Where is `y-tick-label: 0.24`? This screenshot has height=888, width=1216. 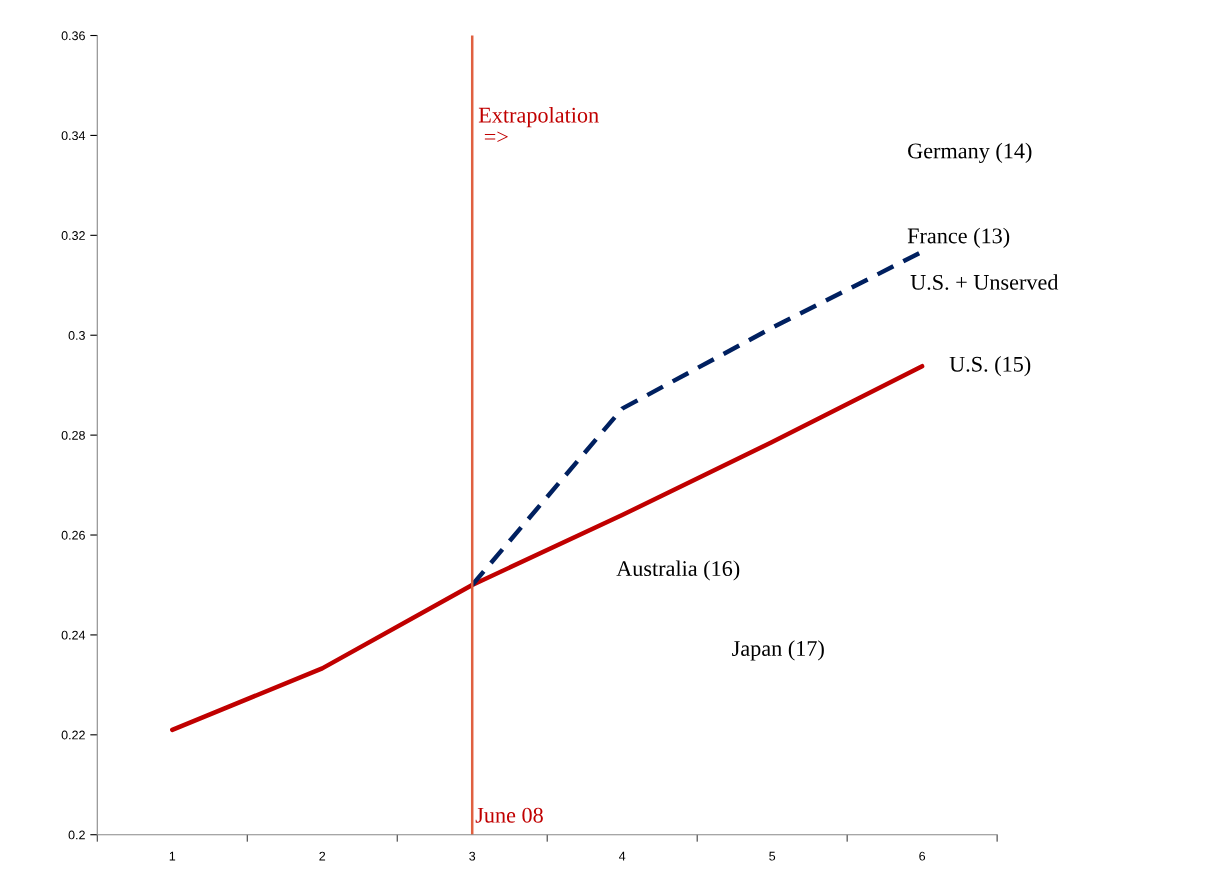
y-tick-label: 0.24 is located at coordinates (73, 635).